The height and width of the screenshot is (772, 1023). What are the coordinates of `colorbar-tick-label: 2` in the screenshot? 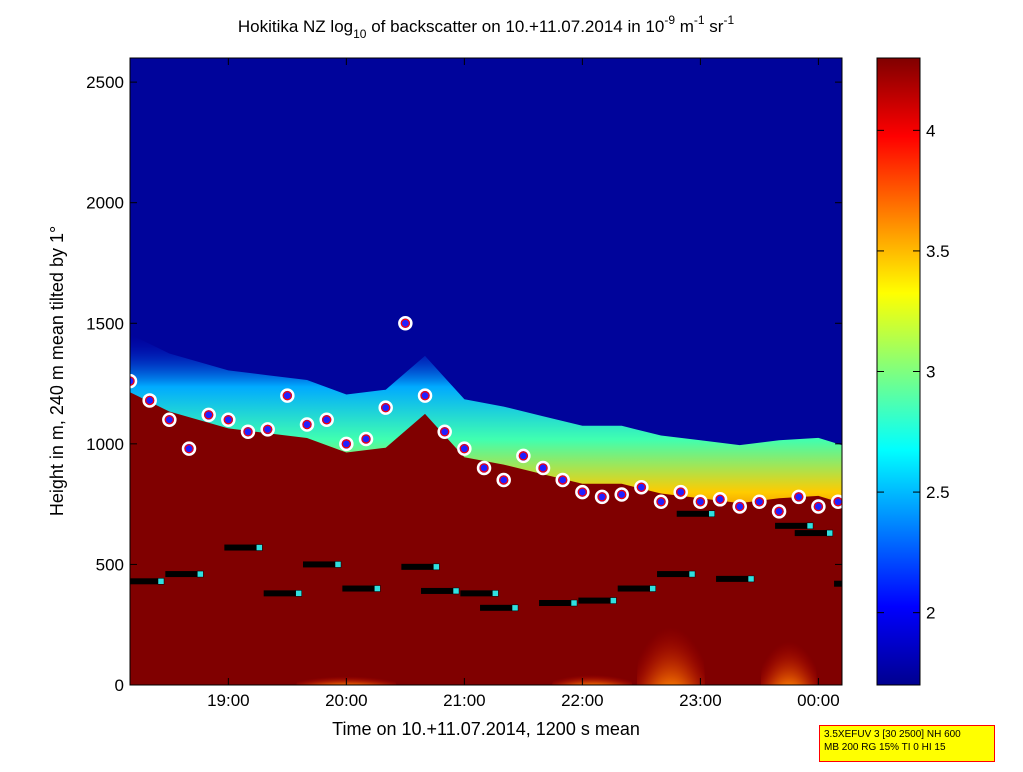 It's located at (930, 613).